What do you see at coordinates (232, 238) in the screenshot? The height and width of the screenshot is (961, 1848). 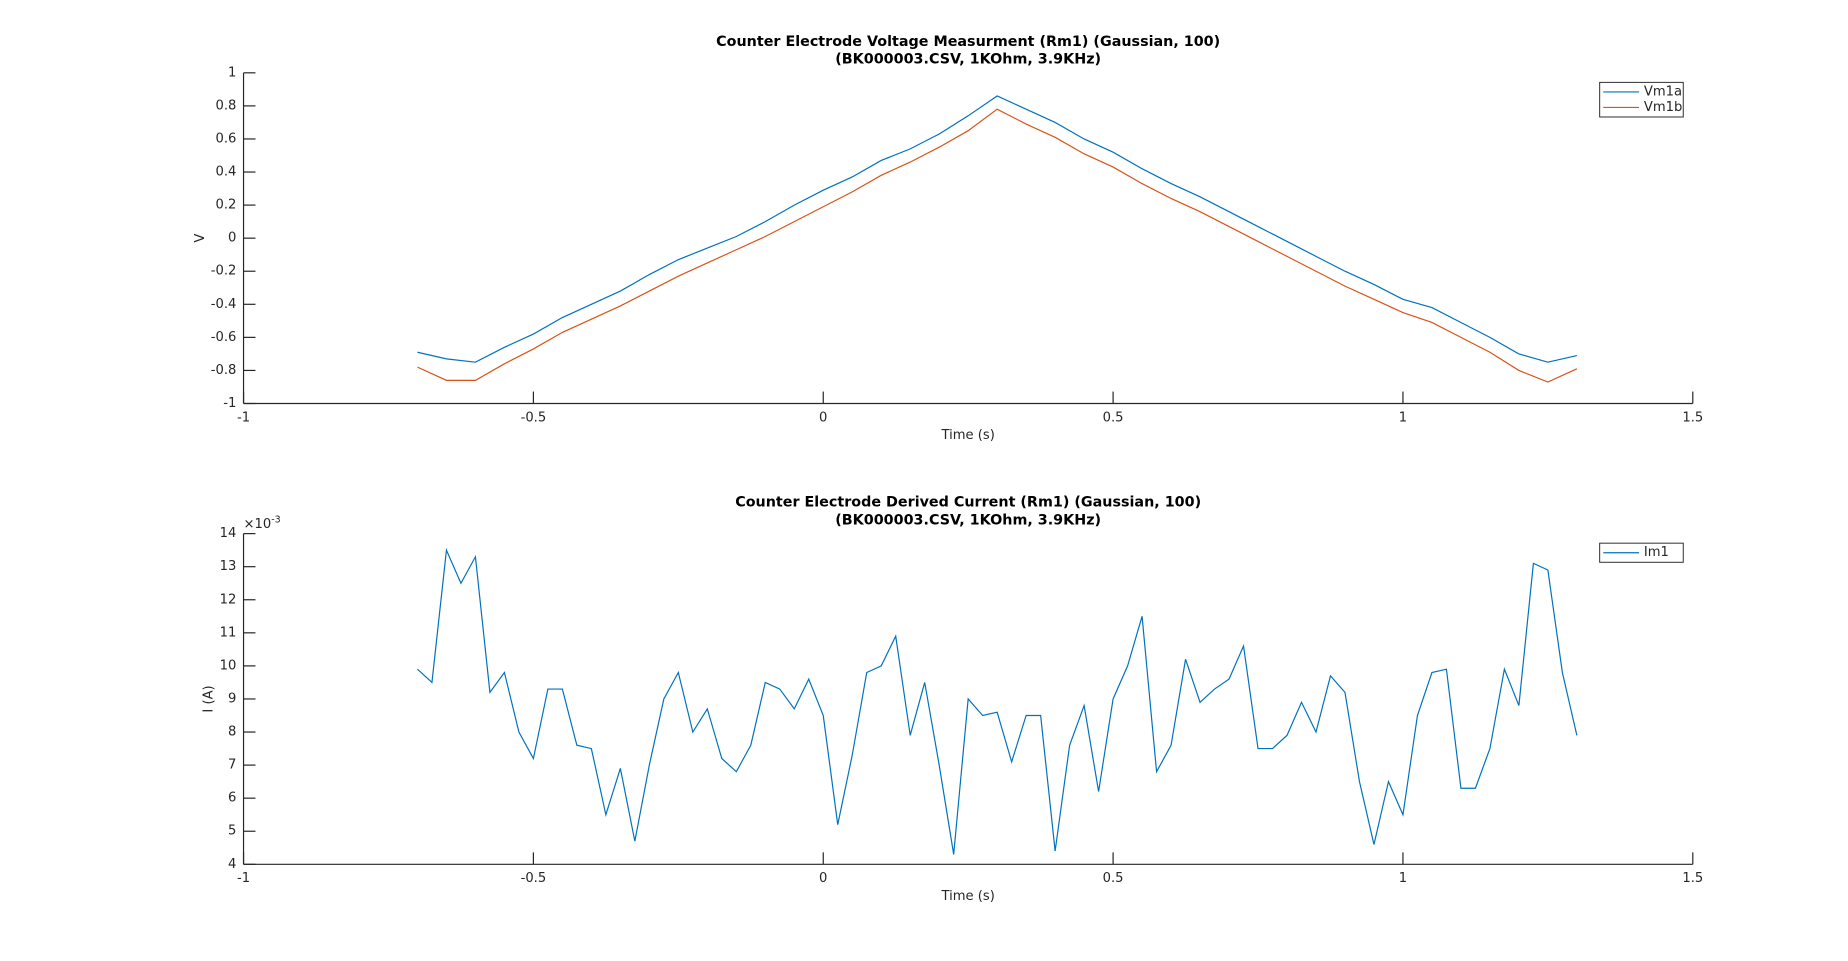 I see `y-tick-label: 0` at bounding box center [232, 238].